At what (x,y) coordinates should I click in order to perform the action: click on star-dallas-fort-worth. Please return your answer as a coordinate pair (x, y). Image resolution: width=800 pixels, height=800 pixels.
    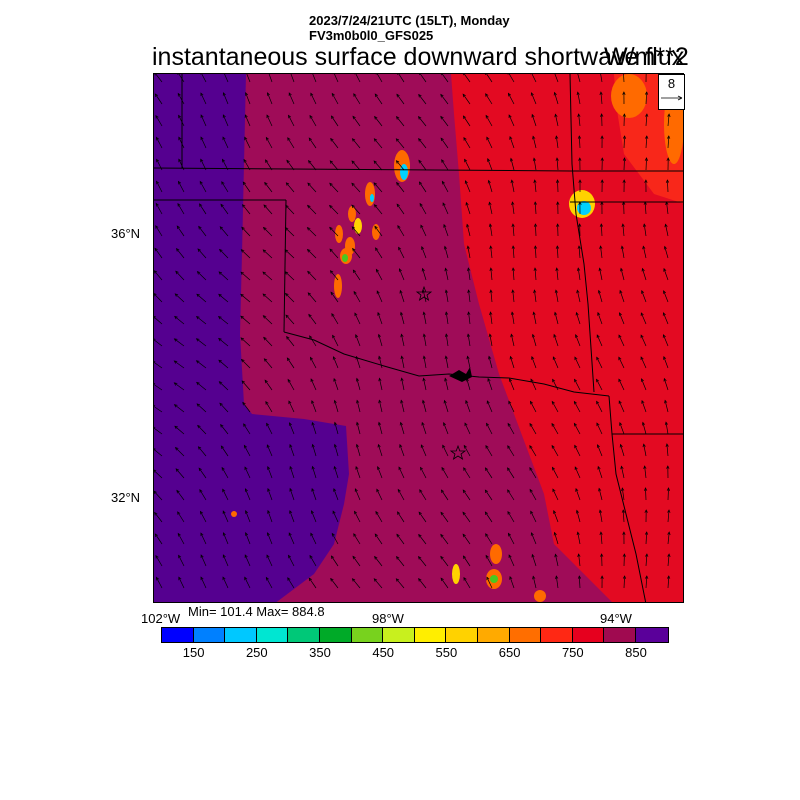
    Looking at the image, I should click on (458, 452).